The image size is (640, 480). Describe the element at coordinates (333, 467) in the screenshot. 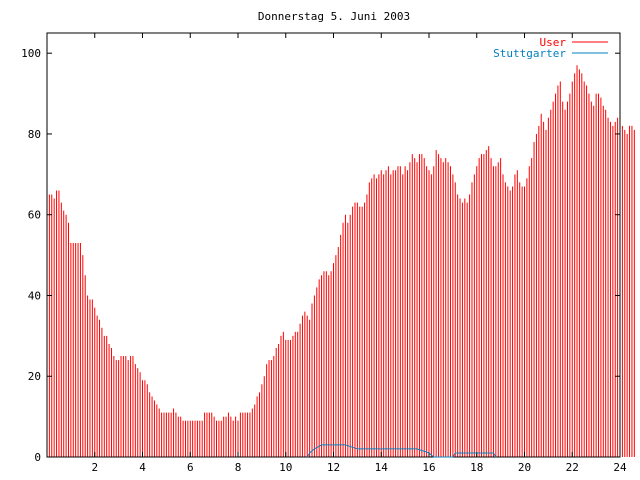

I see `x-tick-label: 12` at that location.